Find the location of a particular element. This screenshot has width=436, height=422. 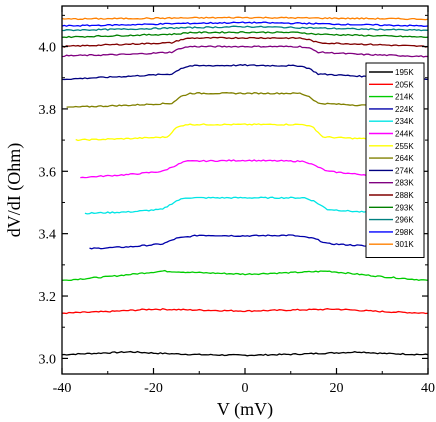

legend-label-298K: 298K is located at coordinates (404, 232).